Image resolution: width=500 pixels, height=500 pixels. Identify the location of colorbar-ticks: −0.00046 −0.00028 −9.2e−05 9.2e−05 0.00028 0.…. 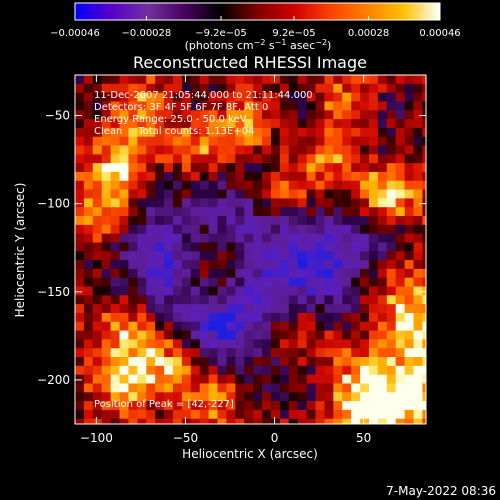
(255, 27).